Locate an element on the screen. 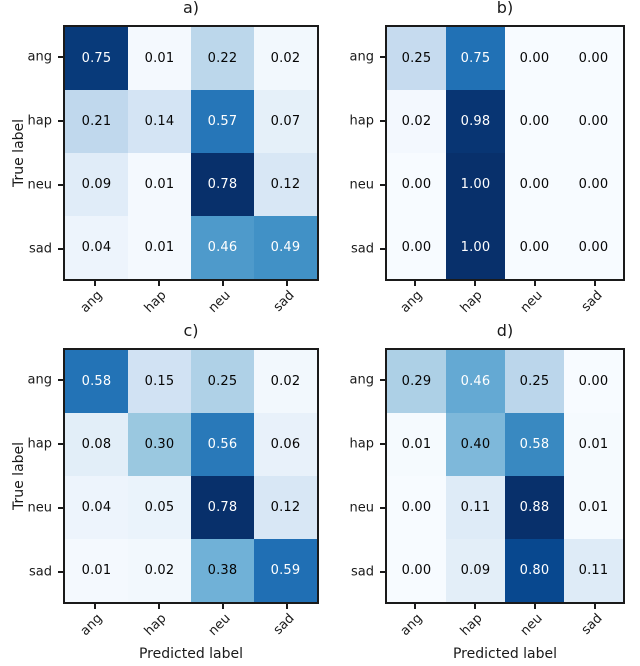 The height and width of the screenshot is (666, 640). heatmap-cell-hap-sad: 0.07 is located at coordinates (285, 121).